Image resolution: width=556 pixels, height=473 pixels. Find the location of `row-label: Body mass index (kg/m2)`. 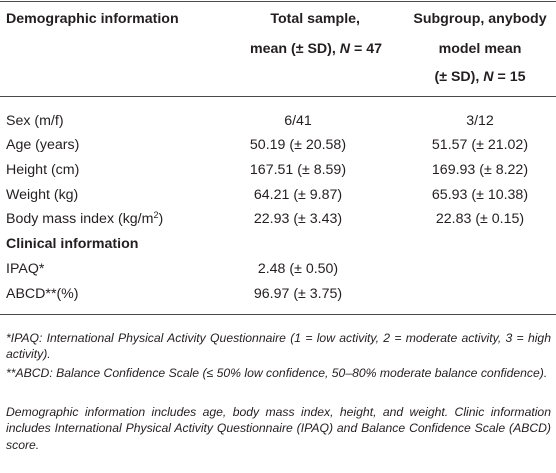

row-label: Body mass index (kg/m2) is located at coordinates (85, 219).